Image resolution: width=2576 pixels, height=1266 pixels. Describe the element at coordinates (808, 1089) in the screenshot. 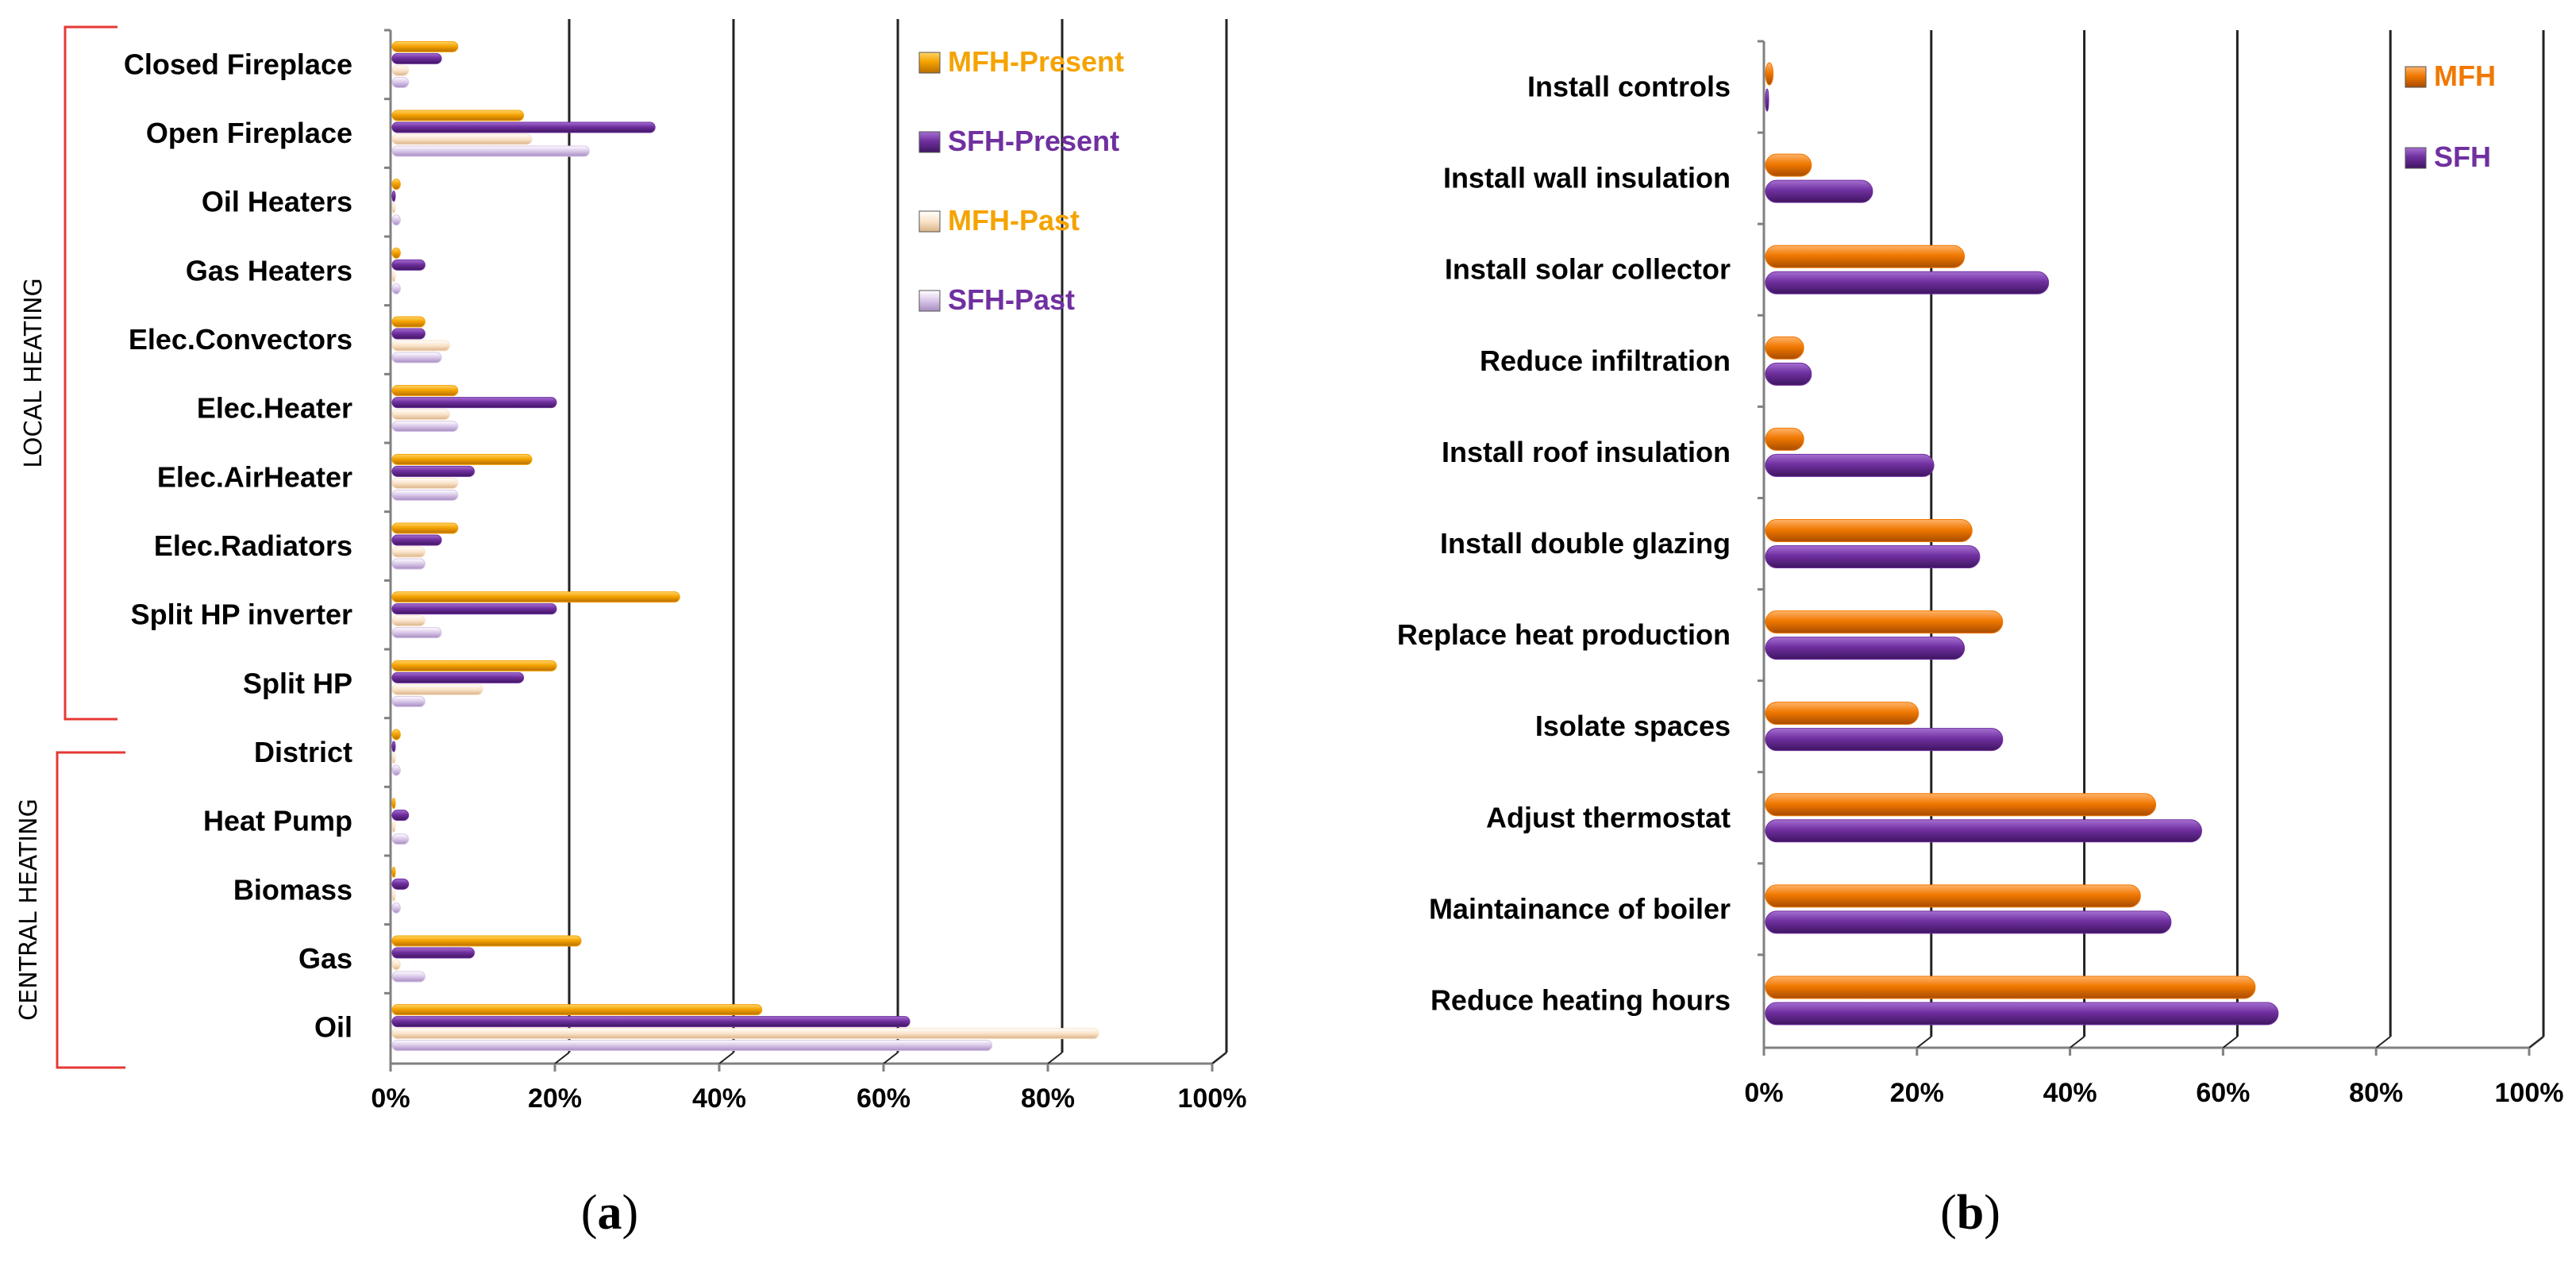

I see `panel-a-tick-labels: 0% 20% 40% 60% 80% 100%` at that location.